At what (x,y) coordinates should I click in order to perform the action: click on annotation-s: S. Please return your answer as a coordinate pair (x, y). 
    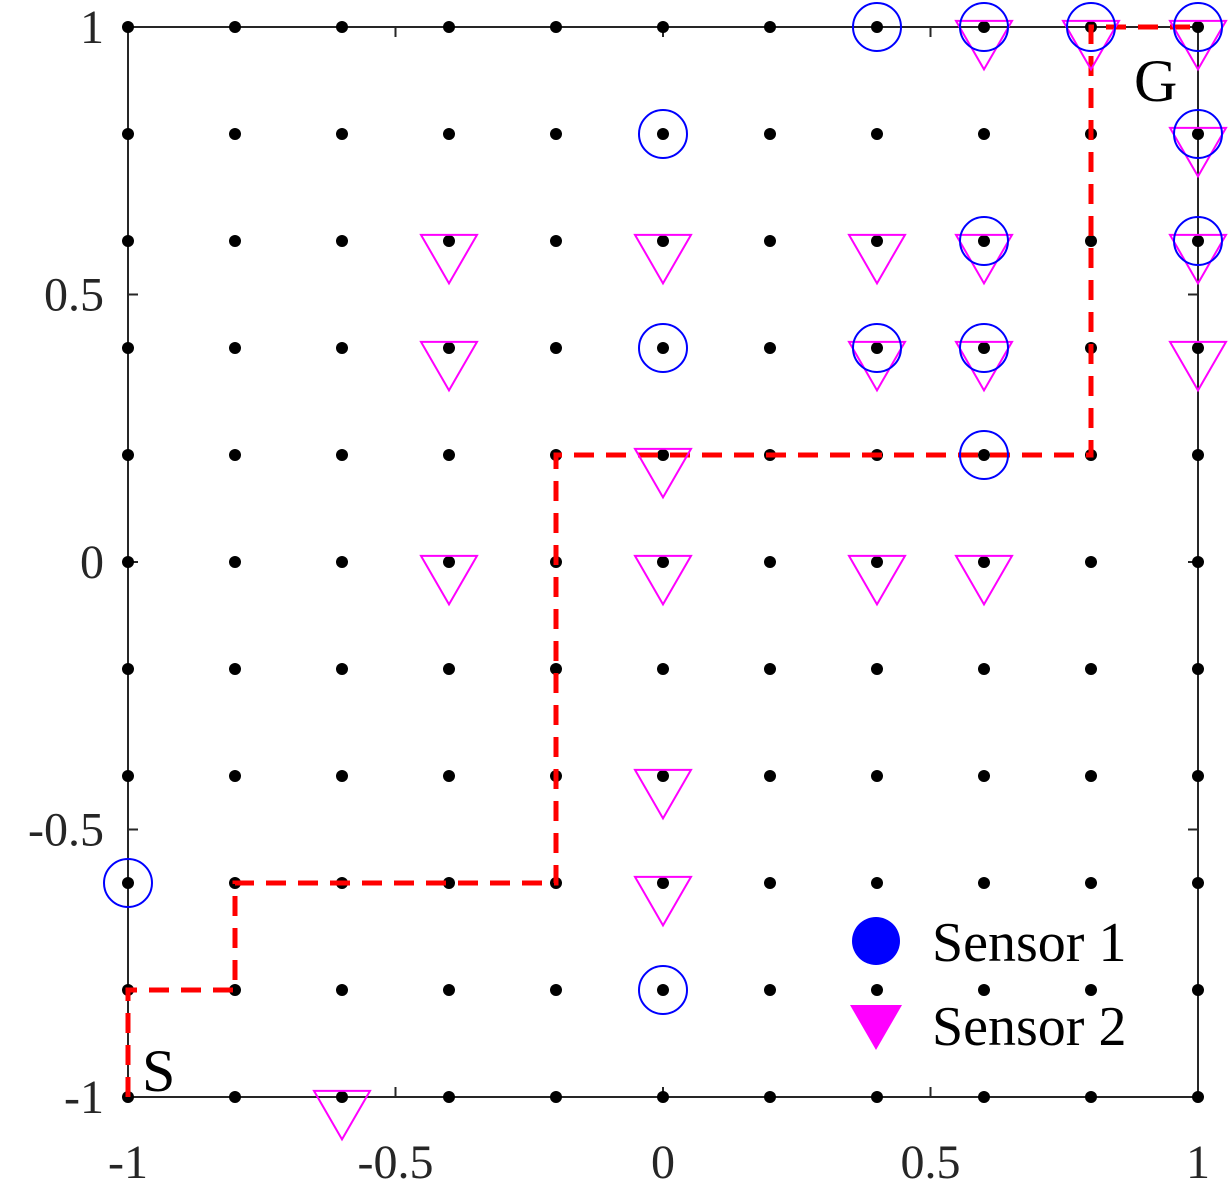
    Looking at the image, I should click on (158, 1071).